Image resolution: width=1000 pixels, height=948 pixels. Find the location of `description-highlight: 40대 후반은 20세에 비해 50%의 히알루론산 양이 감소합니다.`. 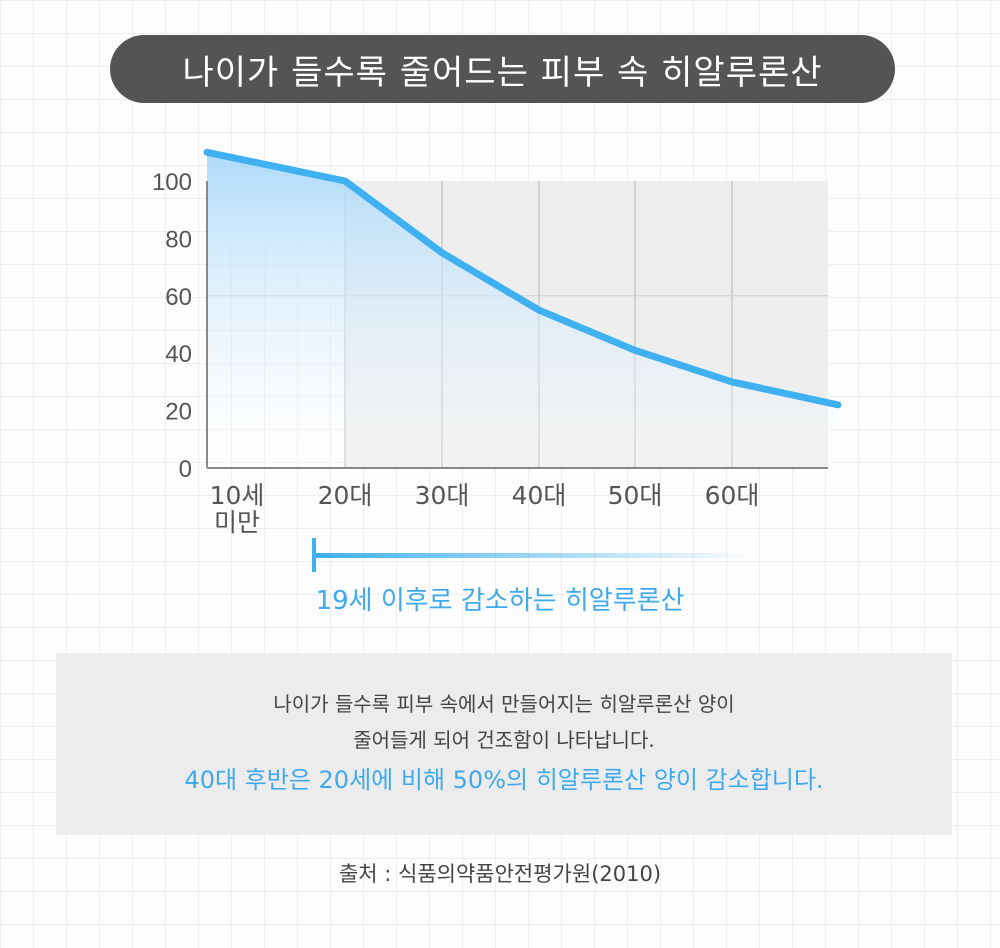

description-highlight: 40대 후반은 20세에 비해 50%의 히알루론산 양이 감소합니다. is located at coordinates (504, 780).